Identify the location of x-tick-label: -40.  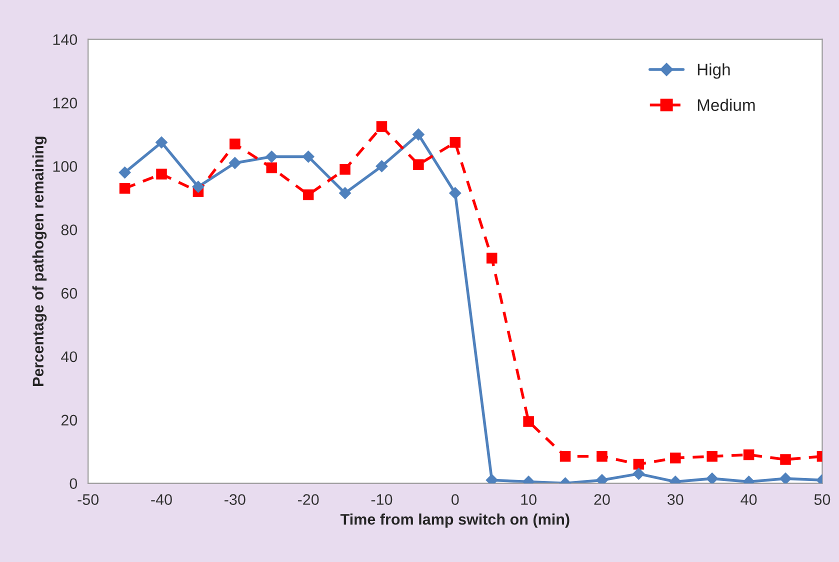
(161, 499).